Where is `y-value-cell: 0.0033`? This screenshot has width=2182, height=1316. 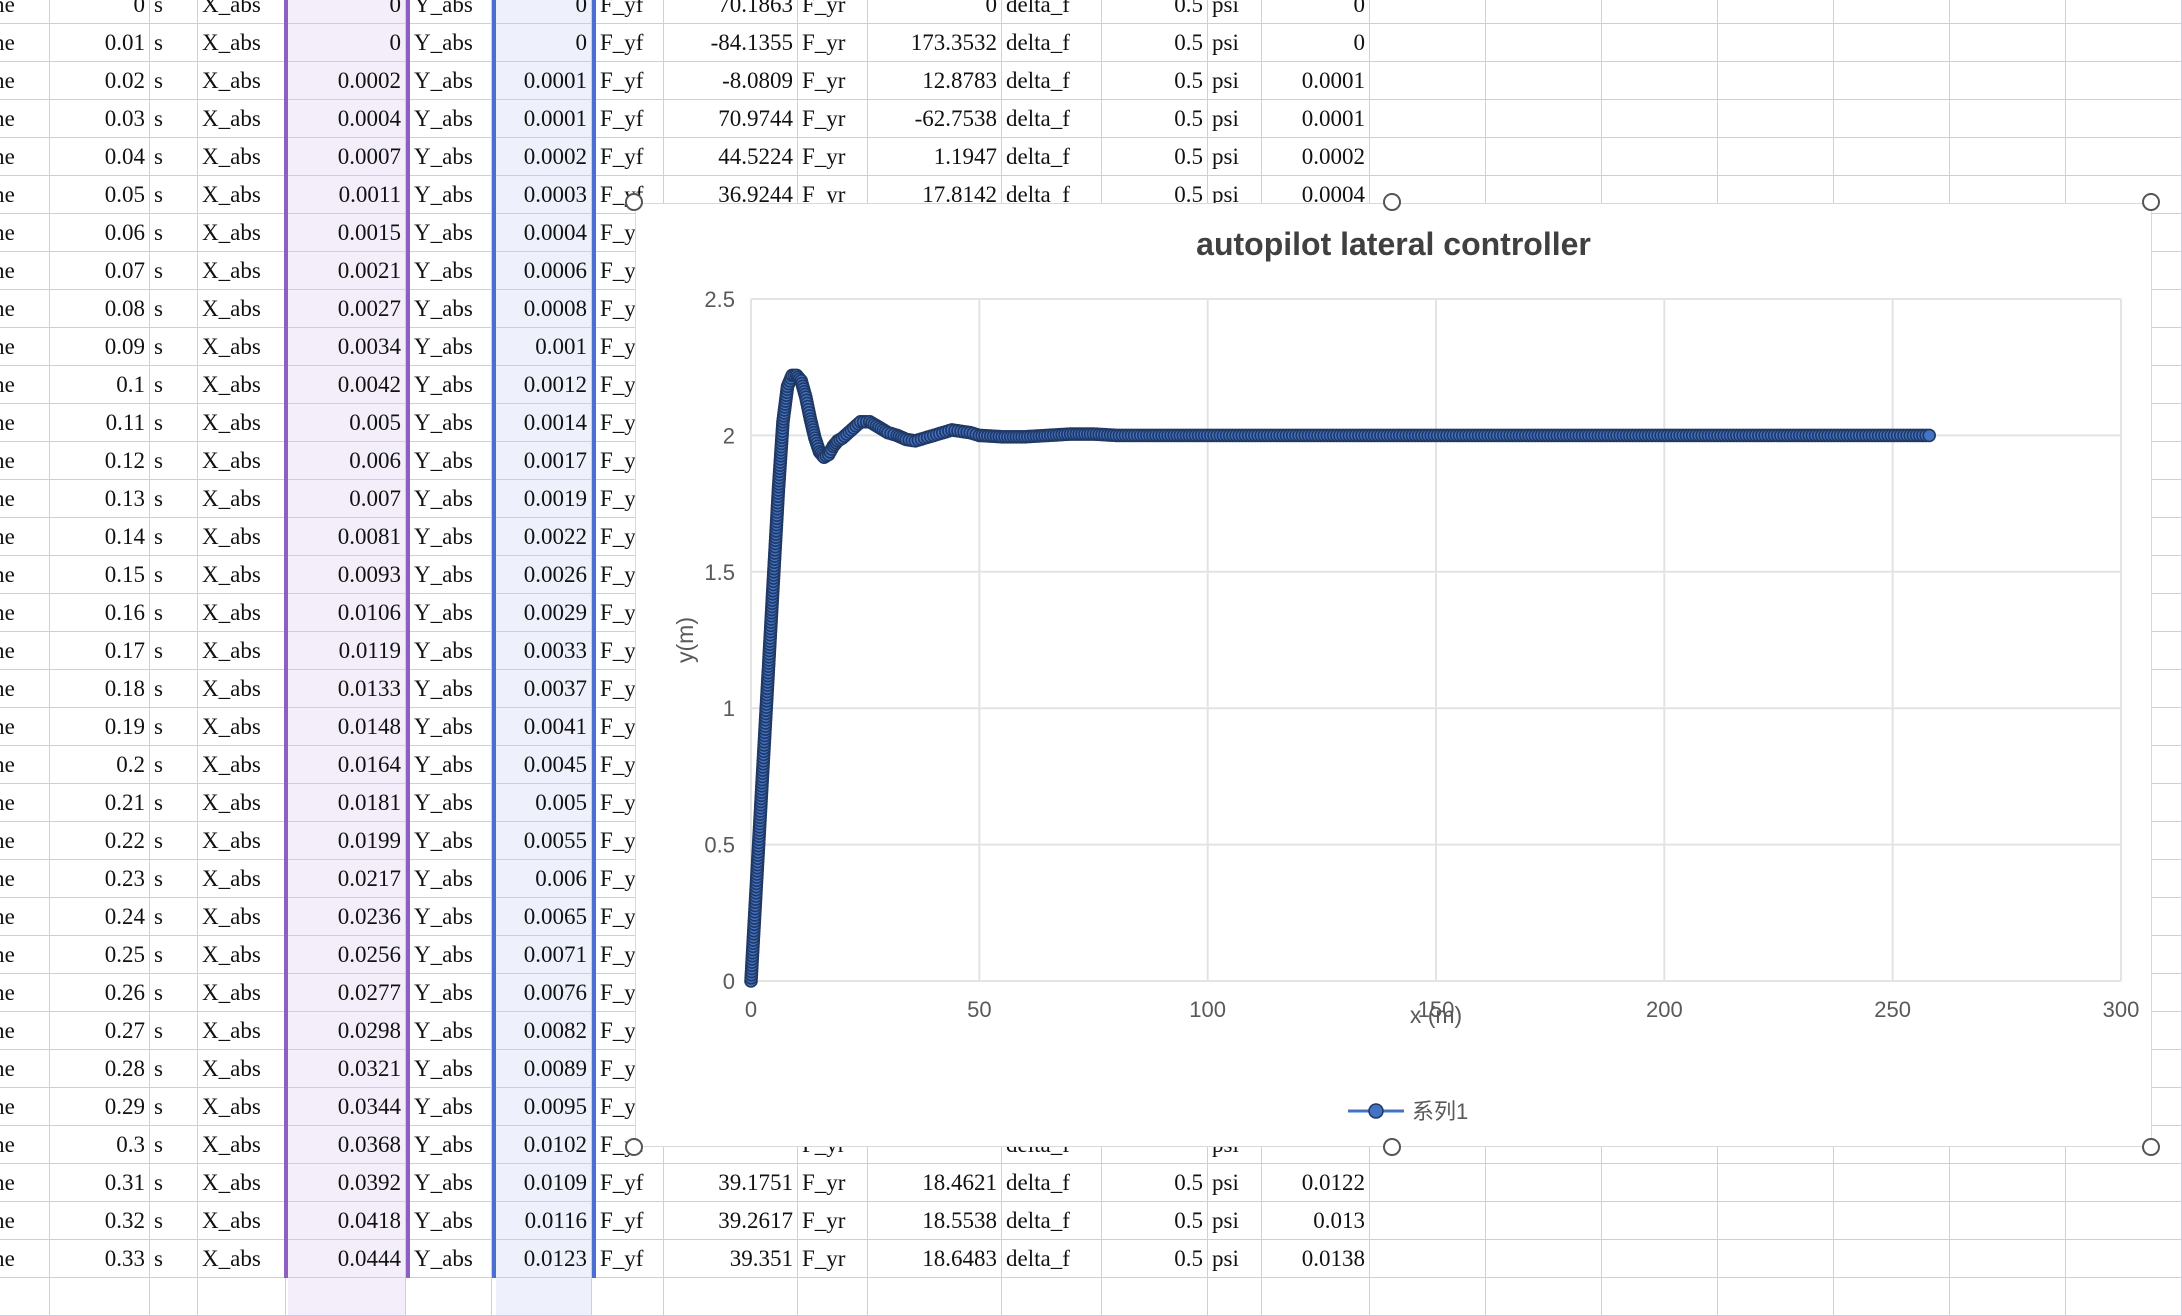
y-value-cell: 0.0033 is located at coordinates (544, 650).